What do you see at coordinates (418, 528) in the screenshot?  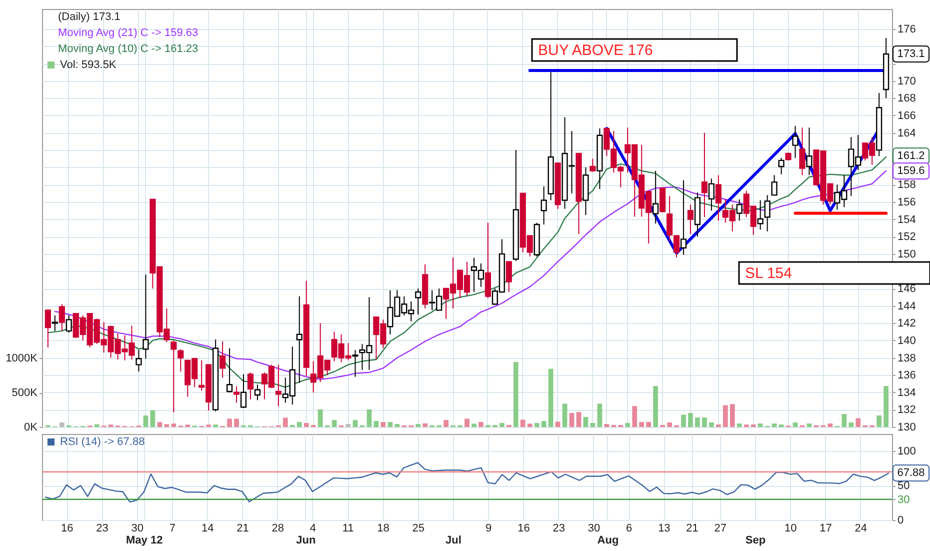 I see `x-tick-label: 25` at bounding box center [418, 528].